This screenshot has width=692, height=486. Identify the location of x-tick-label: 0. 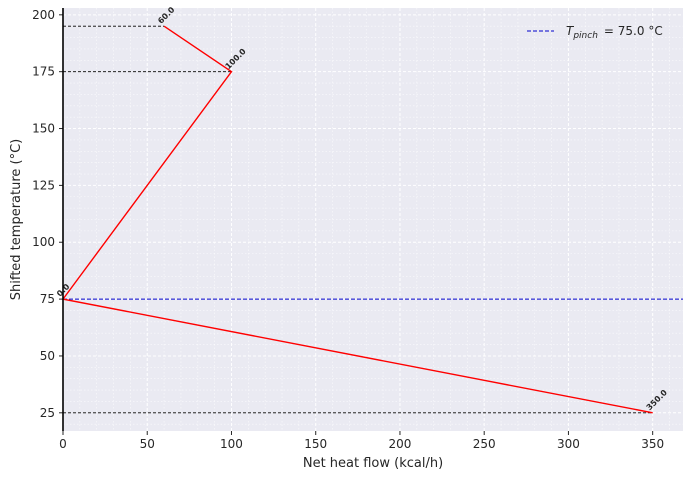
(63, 444).